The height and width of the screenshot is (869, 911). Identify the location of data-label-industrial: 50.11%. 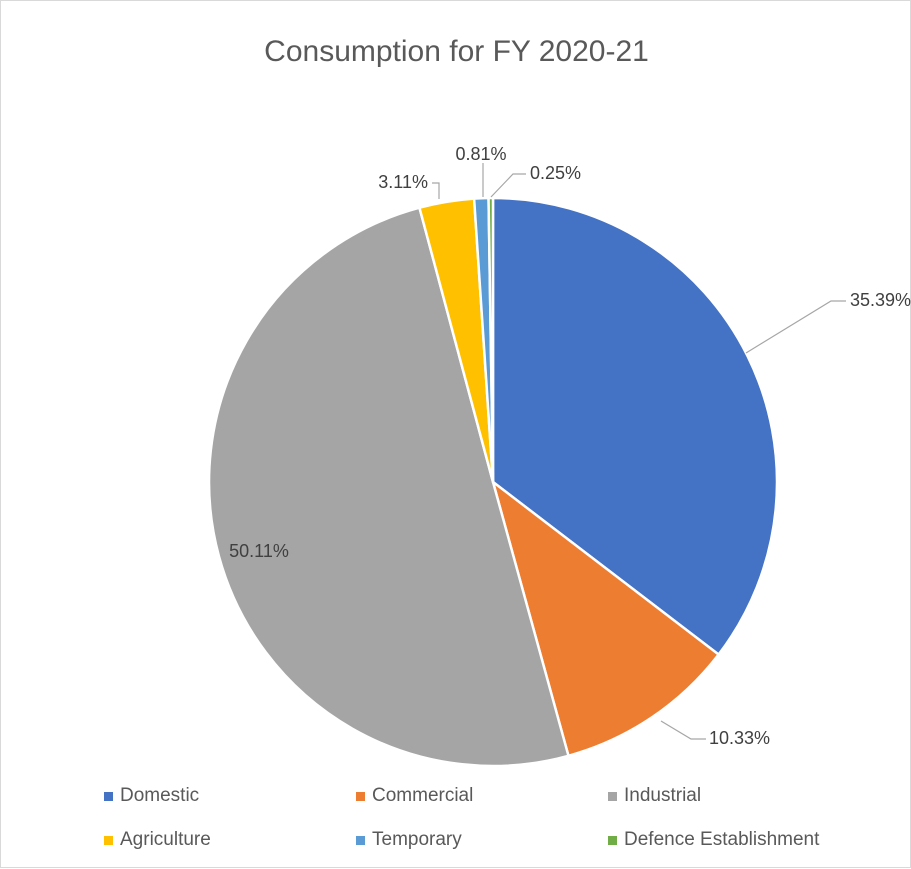
(259, 551).